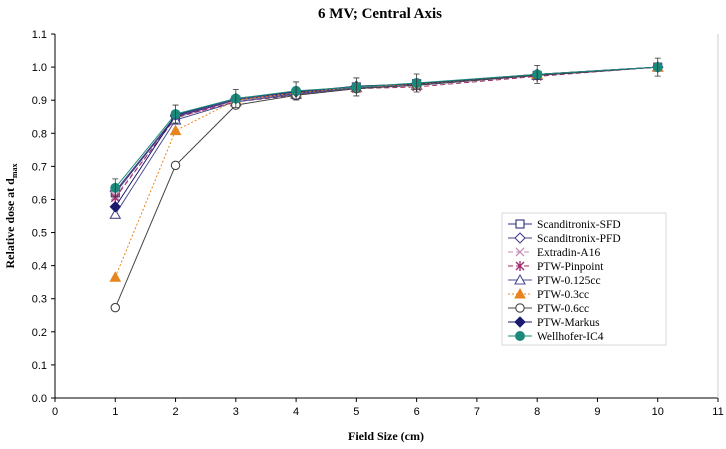 The height and width of the screenshot is (449, 726). What do you see at coordinates (236, 412) in the screenshot?
I see `x-tick-label: 3` at bounding box center [236, 412].